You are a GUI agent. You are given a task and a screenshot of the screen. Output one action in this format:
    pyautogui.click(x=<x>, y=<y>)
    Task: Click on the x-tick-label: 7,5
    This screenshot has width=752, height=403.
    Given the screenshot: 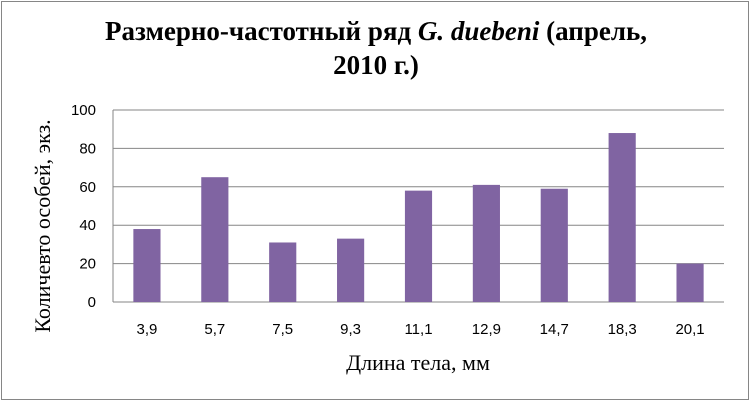 What is the action you would take?
    pyautogui.click(x=282, y=329)
    